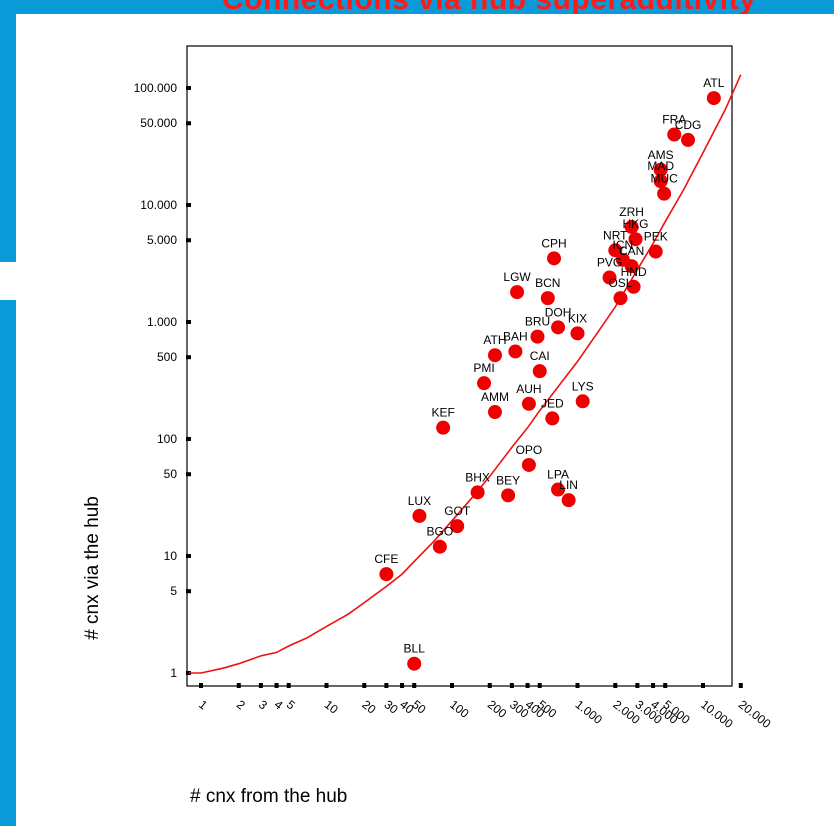  Describe the element at coordinates (8, 413) in the screenshot. I see `left-accent-bar` at that location.